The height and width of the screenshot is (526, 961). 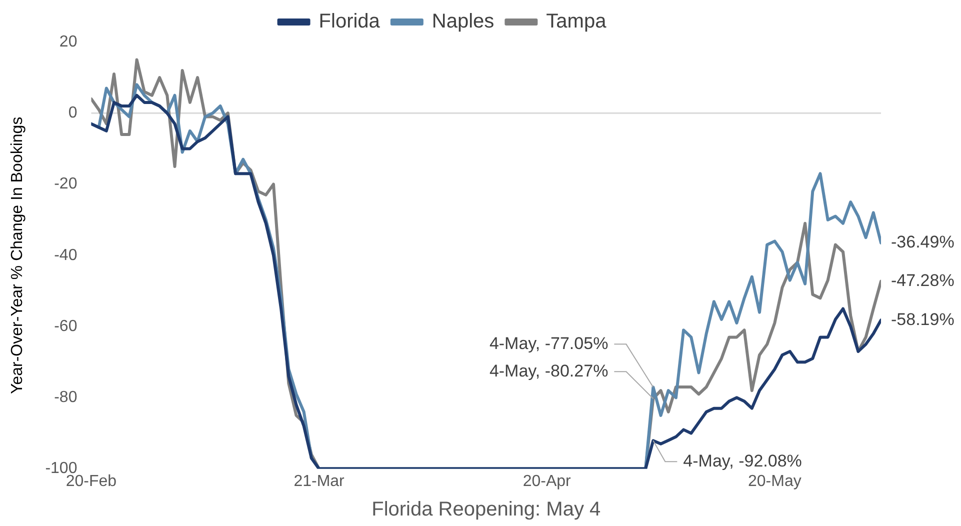 I want to click on annotation: -47.28%, so click(x=922, y=280).